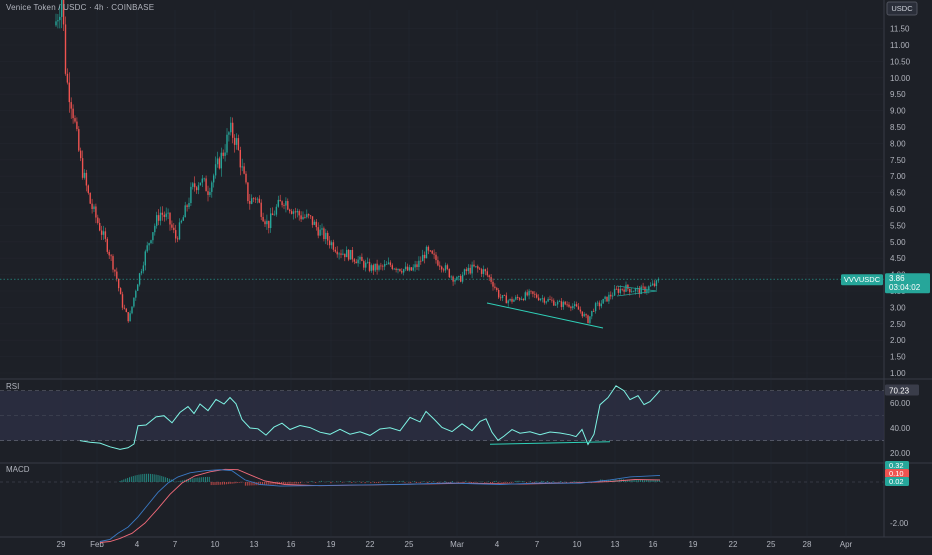 The height and width of the screenshot is (555, 932). What do you see at coordinates (897, 473) in the screenshot?
I see `macd-value-box` at bounding box center [897, 473].